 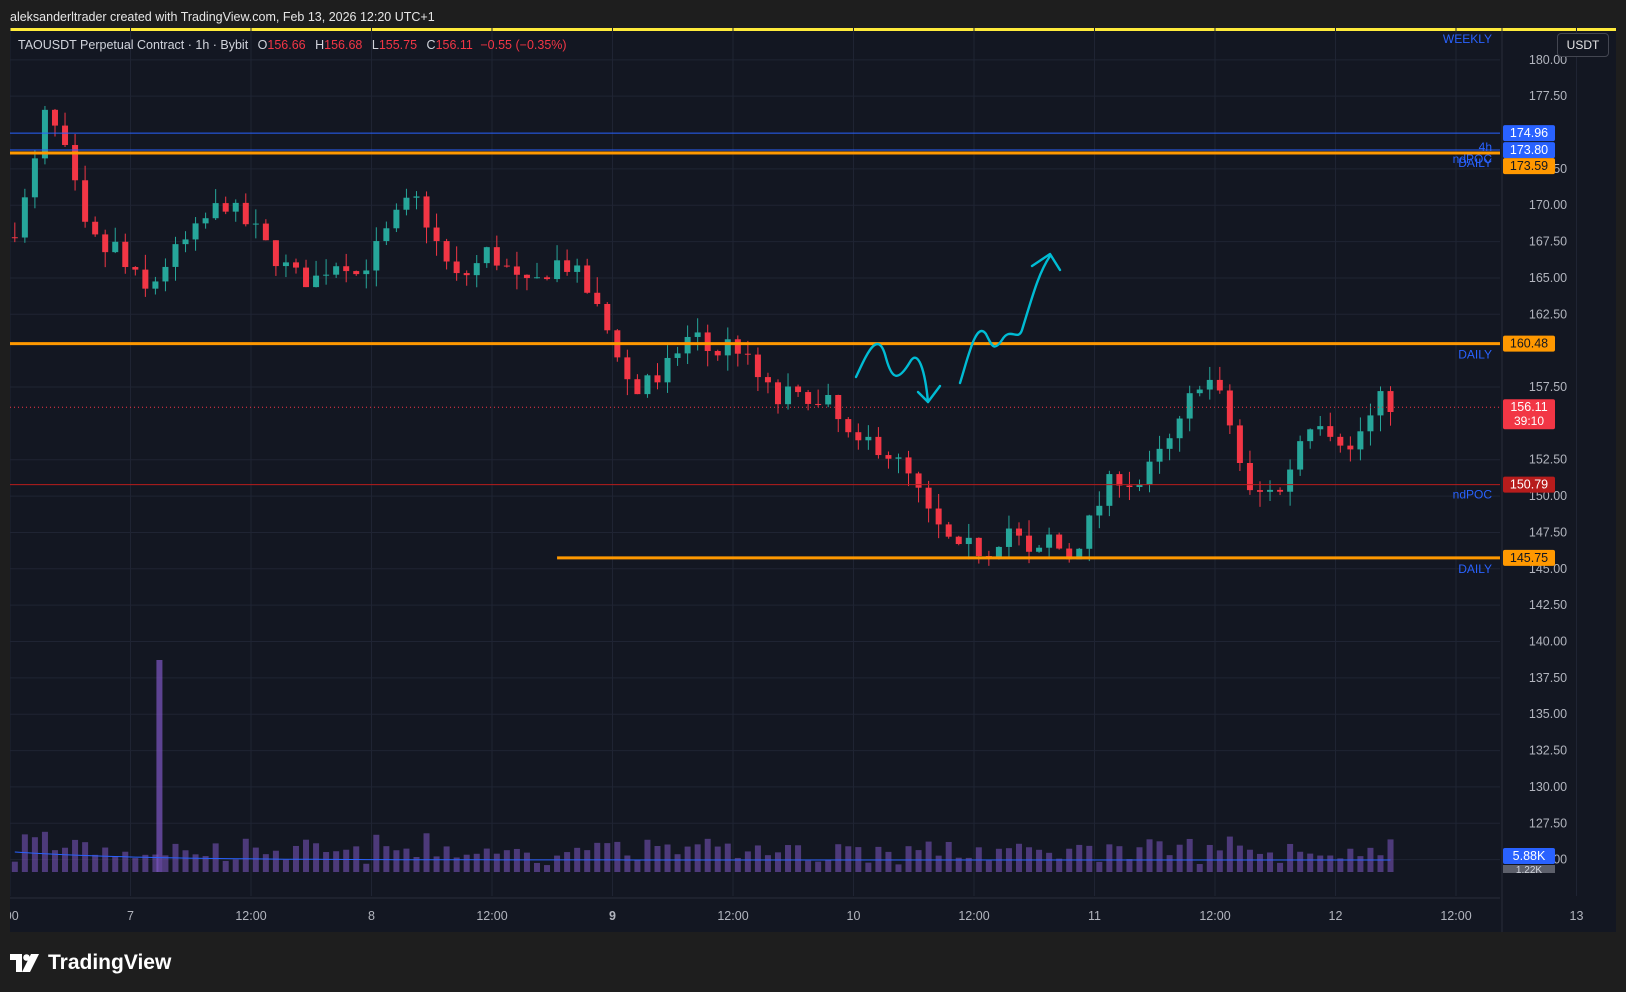 What do you see at coordinates (1005, 319) in the screenshot?
I see `drawing-path-up` at bounding box center [1005, 319].